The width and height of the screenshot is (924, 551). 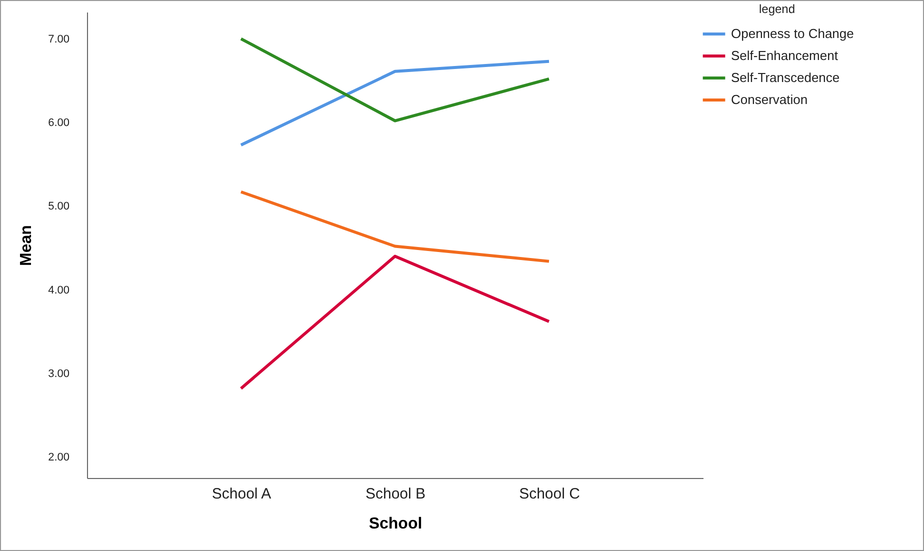 What do you see at coordinates (785, 77) in the screenshot?
I see `legend-label: Self-Transcedence` at bounding box center [785, 77].